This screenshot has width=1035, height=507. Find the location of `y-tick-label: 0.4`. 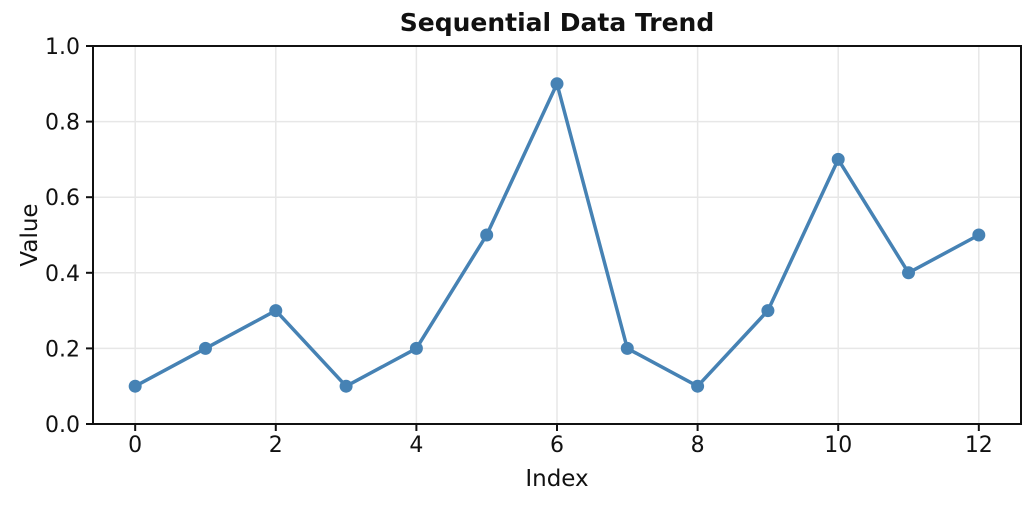

y-tick-label: 0.4 is located at coordinates (62, 274).